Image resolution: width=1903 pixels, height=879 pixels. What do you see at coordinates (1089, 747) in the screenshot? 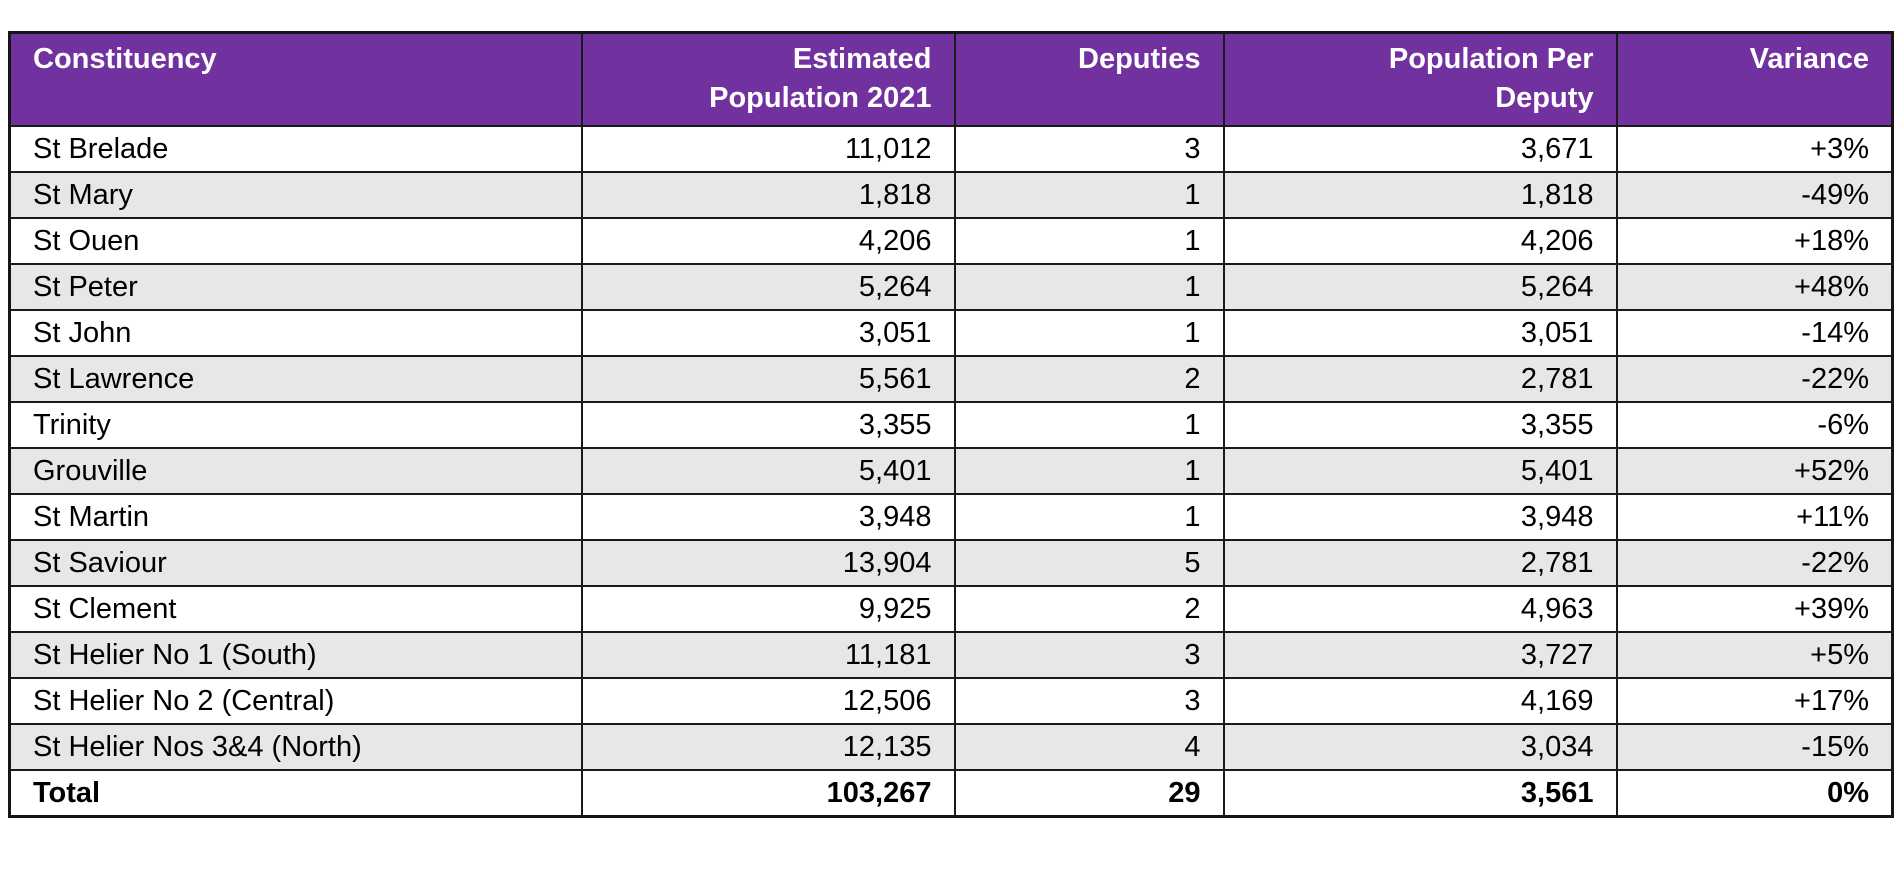
I see `table-cell: 4` at bounding box center [1089, 747].